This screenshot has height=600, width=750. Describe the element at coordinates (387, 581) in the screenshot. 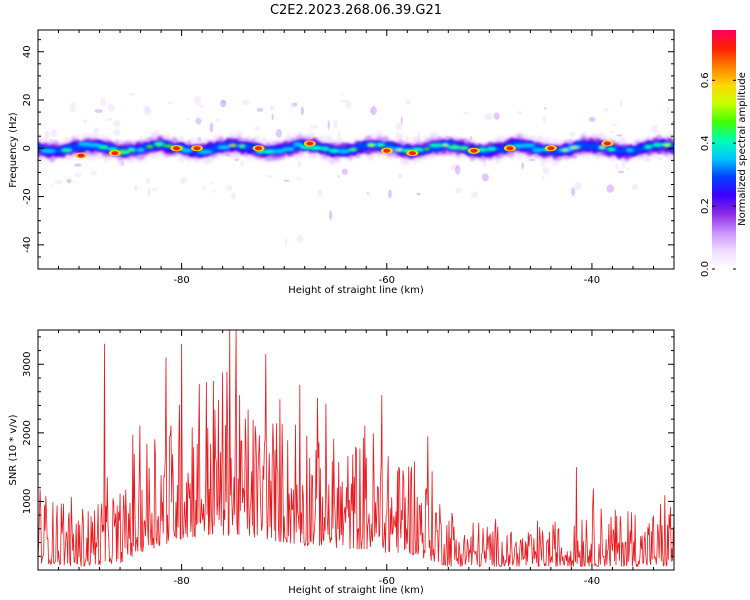

I see `snr-x-tick-label: -60` at that location.